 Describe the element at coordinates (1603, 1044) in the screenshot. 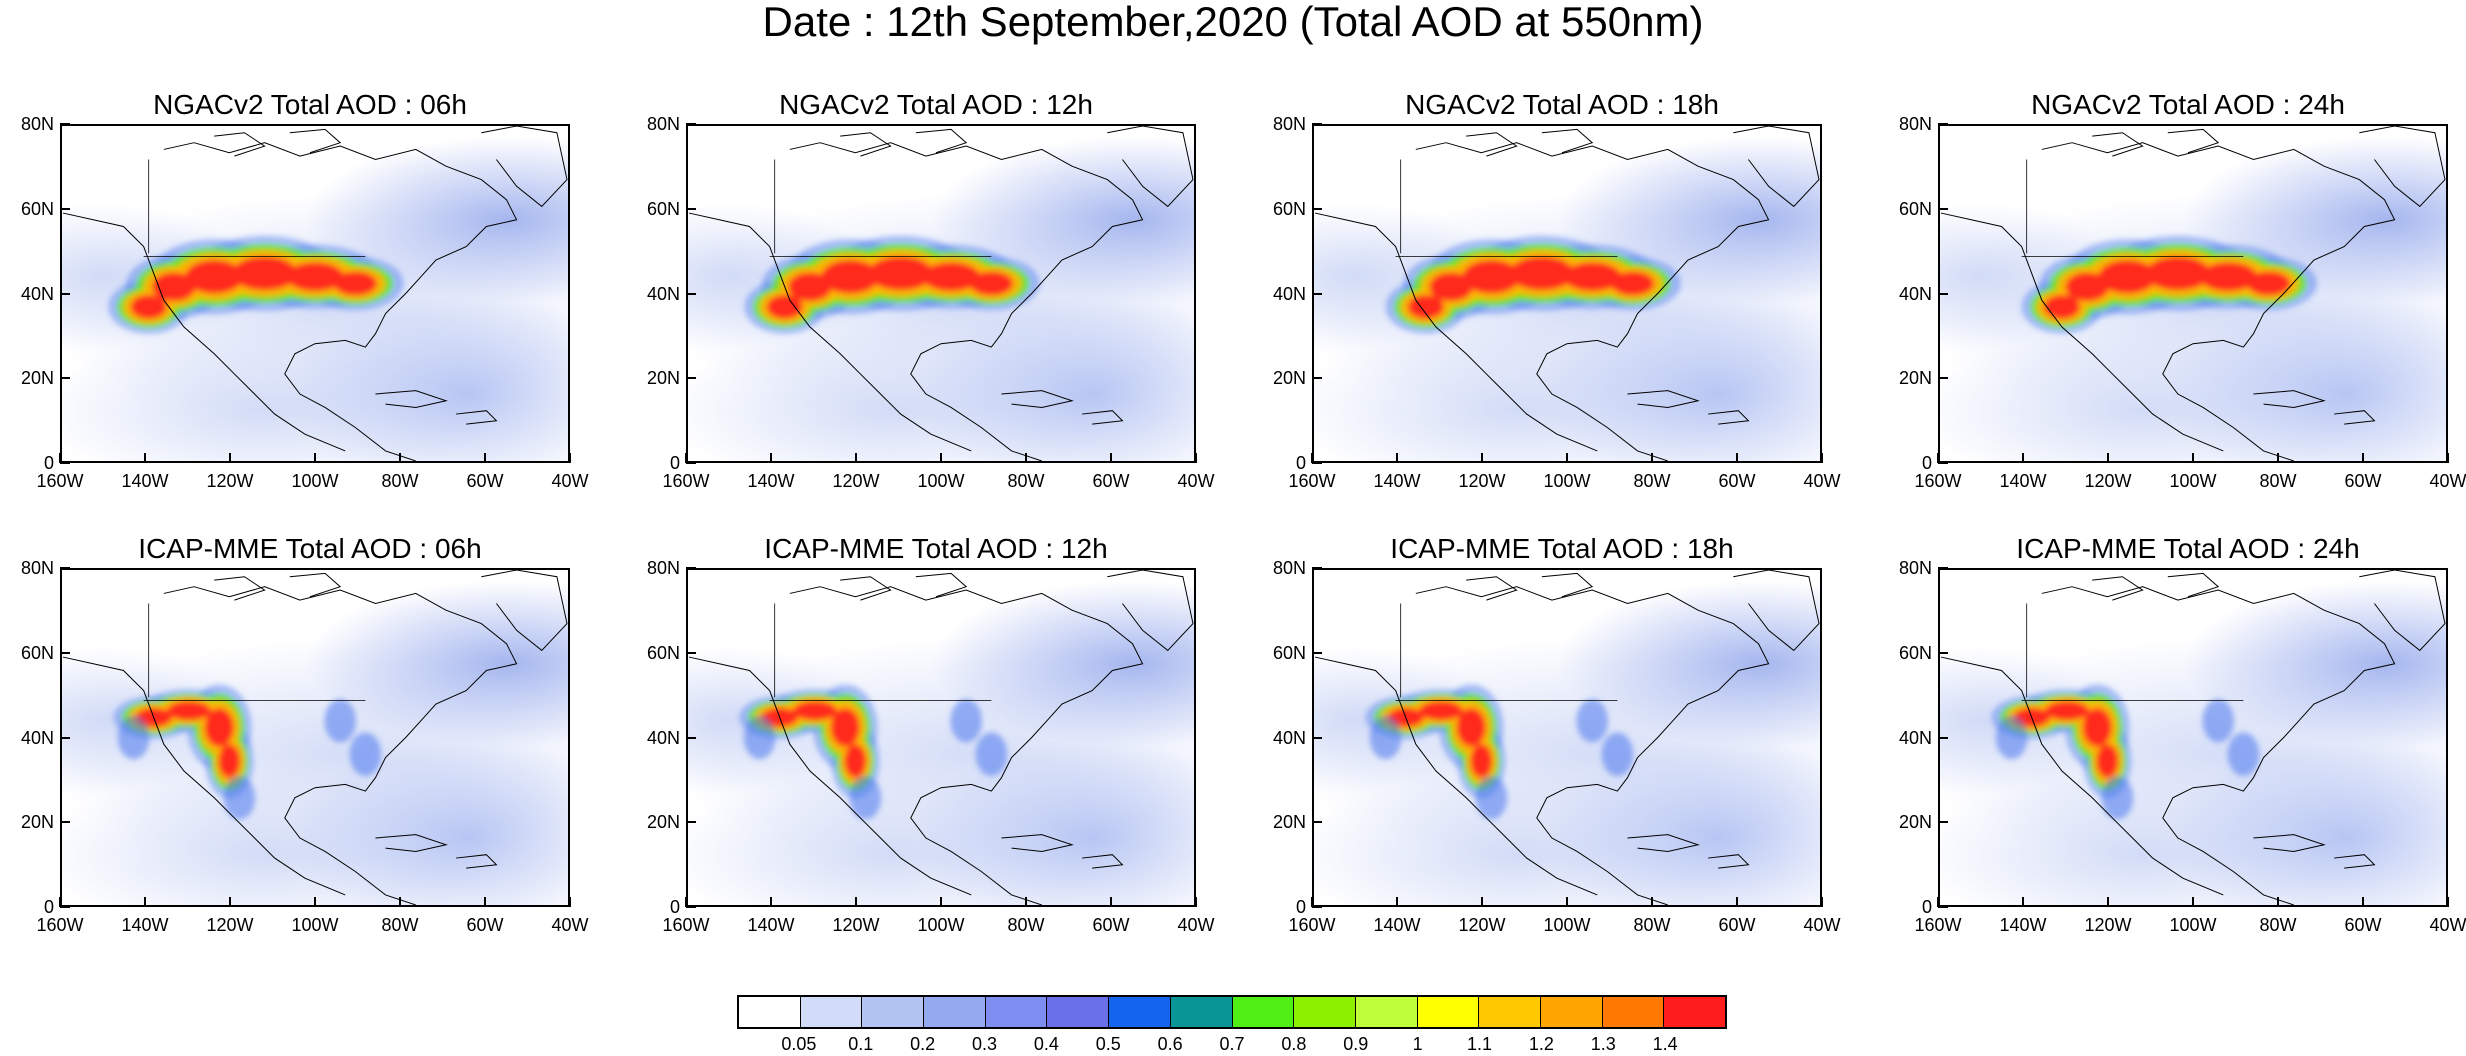

I see `colorbar-label: 1.3` at that location.